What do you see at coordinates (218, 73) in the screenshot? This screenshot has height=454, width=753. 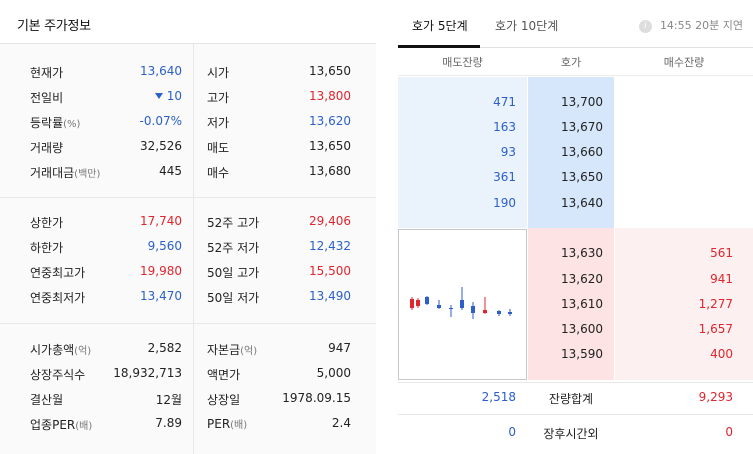 I see `label-open-price: 시가` at bounding box center [218, 73].